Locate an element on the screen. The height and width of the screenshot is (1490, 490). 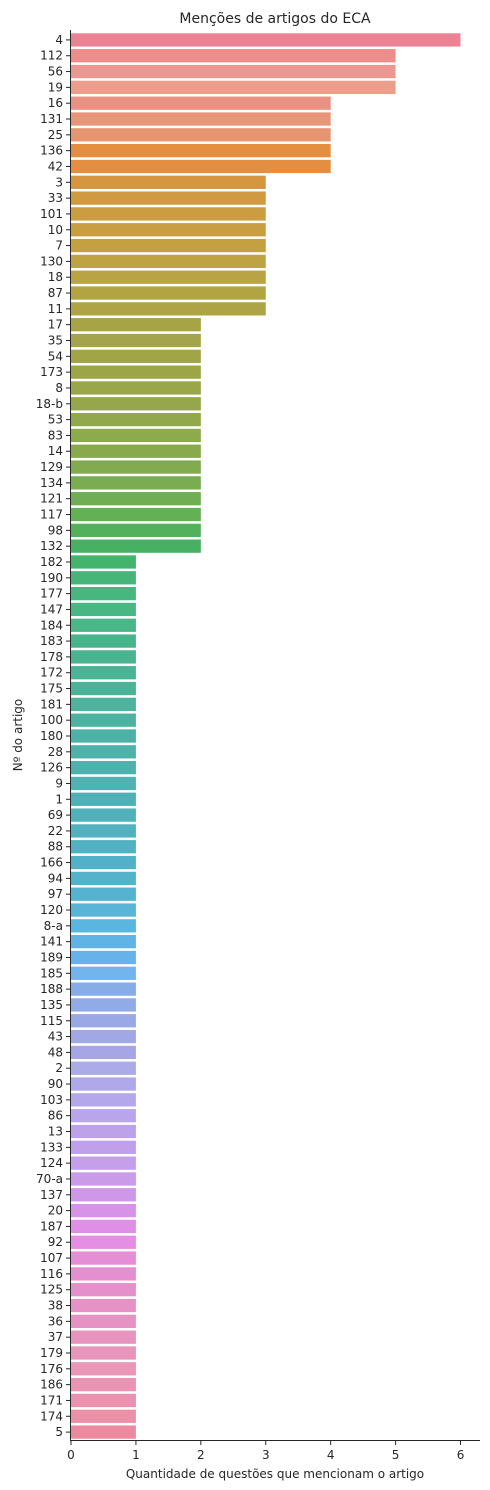
y-tick-label: 136 is located at coordinates (51, 151).